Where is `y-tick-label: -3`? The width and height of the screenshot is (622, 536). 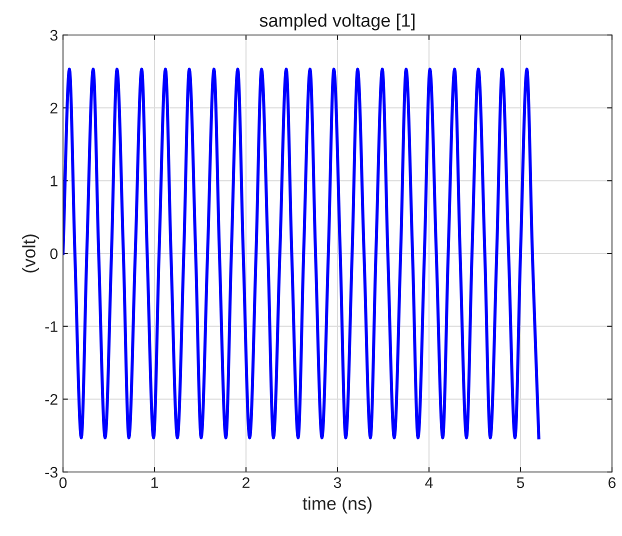 y-tick-label: -3 is located at coordinates (51, 472).